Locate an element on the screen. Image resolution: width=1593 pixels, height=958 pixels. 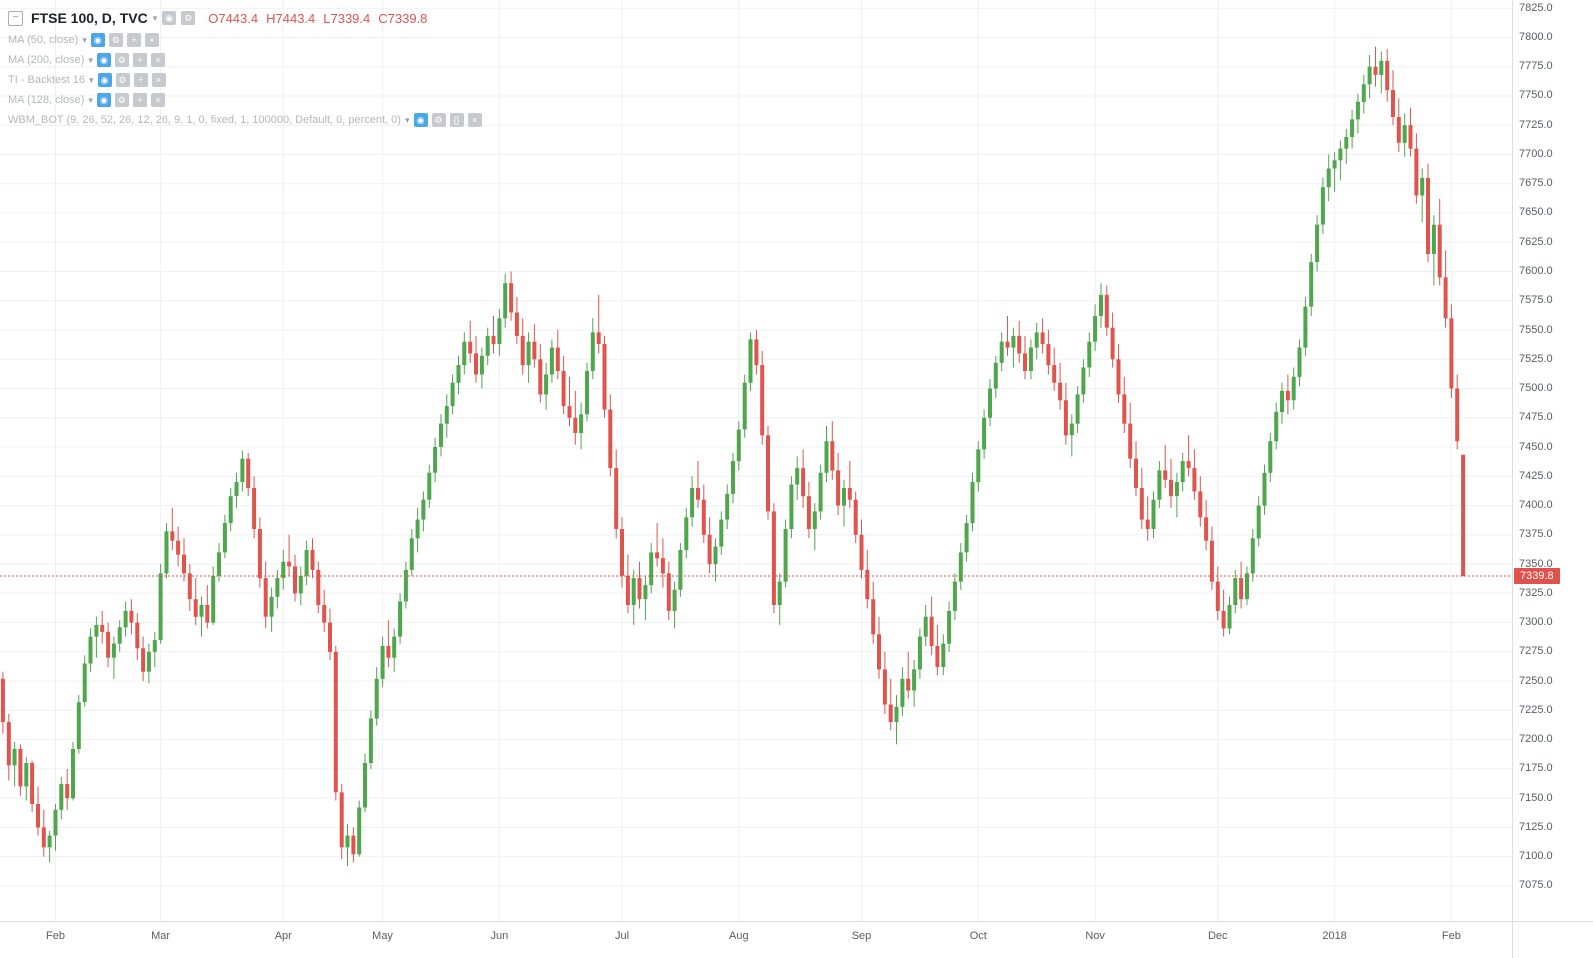
ohlc-open: O7443.4 is located at coordinates (233, 18).